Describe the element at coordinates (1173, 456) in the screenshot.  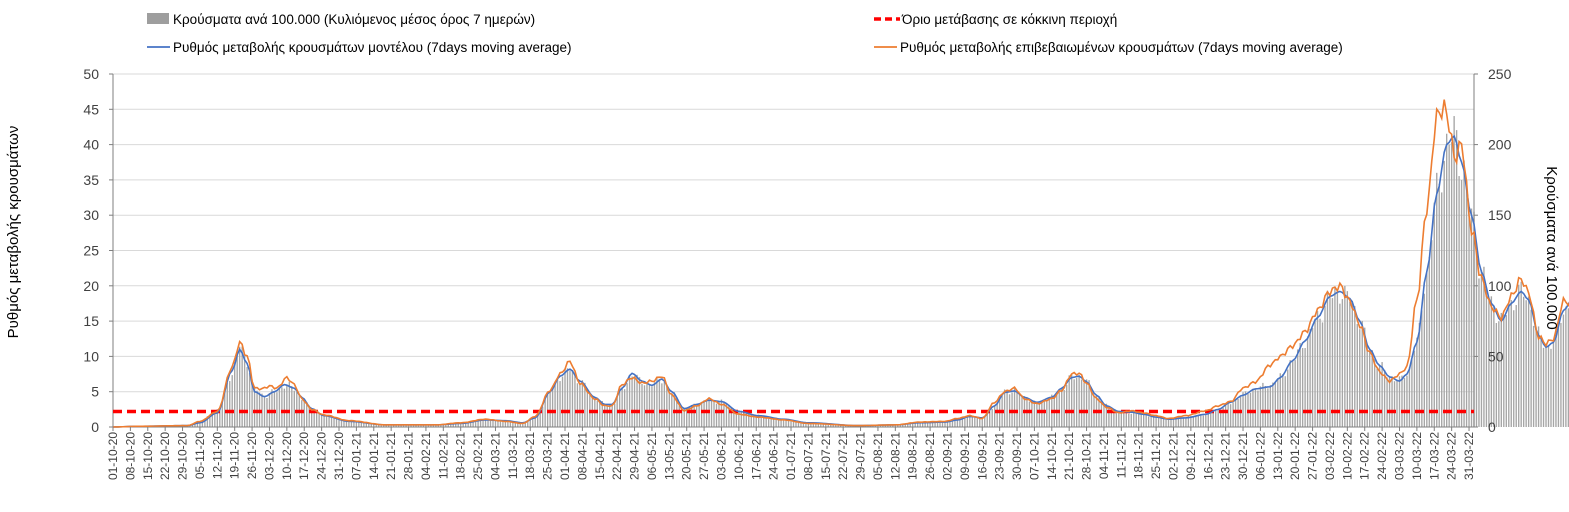
I see `x-tick-label: 02-12-21` at that location.